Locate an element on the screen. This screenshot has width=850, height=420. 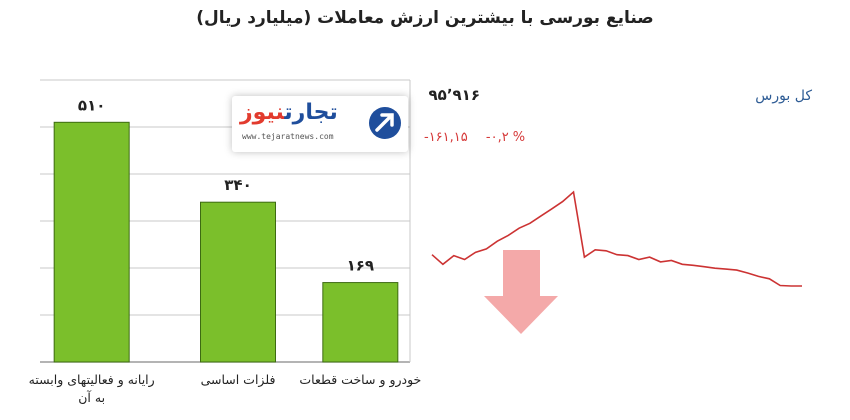
logo-url: www.tejaratnews.com is located at coordinates (288, 136).